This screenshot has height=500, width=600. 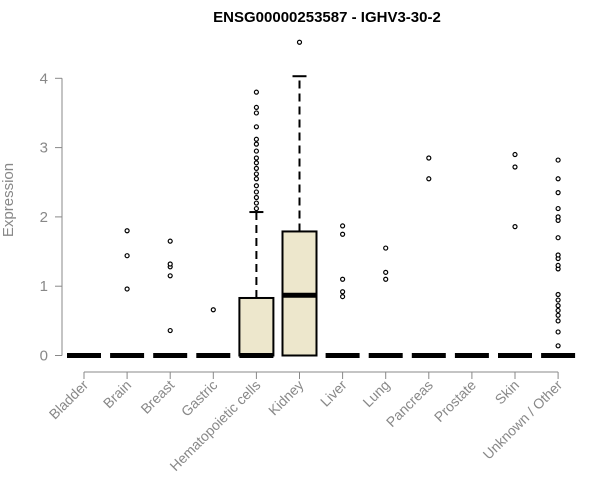 What do you see at coordinates (256, 326) in the screenshot?
I see `box` at bounding box center [256, 326].